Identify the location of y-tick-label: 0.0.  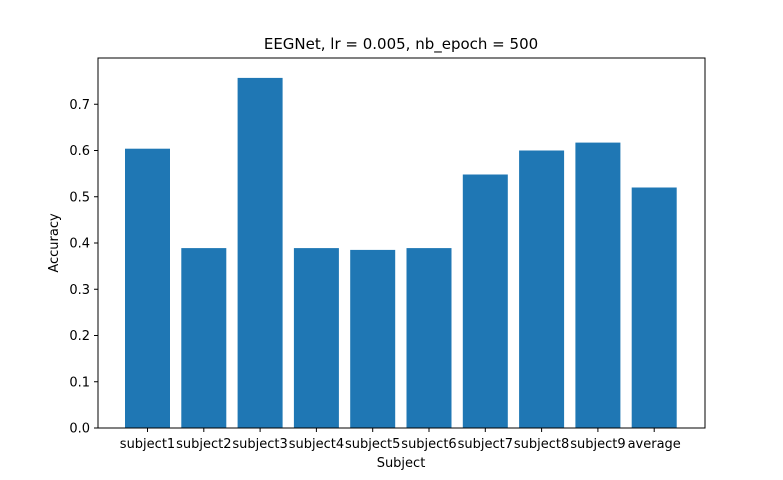
(79, 429).